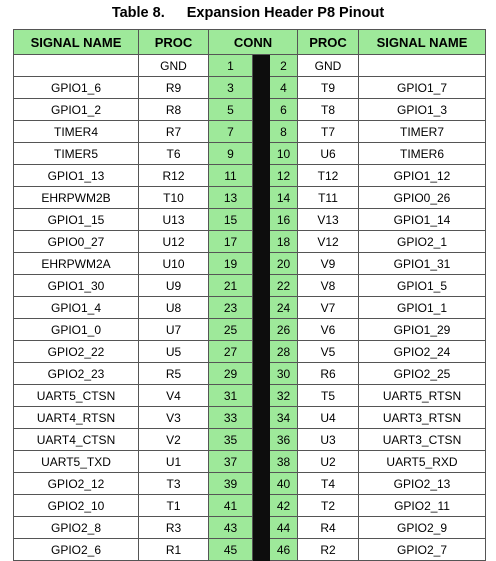 The height and width of the screenshot is (561, 496). What do you see at coordinates (173, 439) in the screenshot?
I see `proc-left-cell: V2` at bounding box center [173, 439].